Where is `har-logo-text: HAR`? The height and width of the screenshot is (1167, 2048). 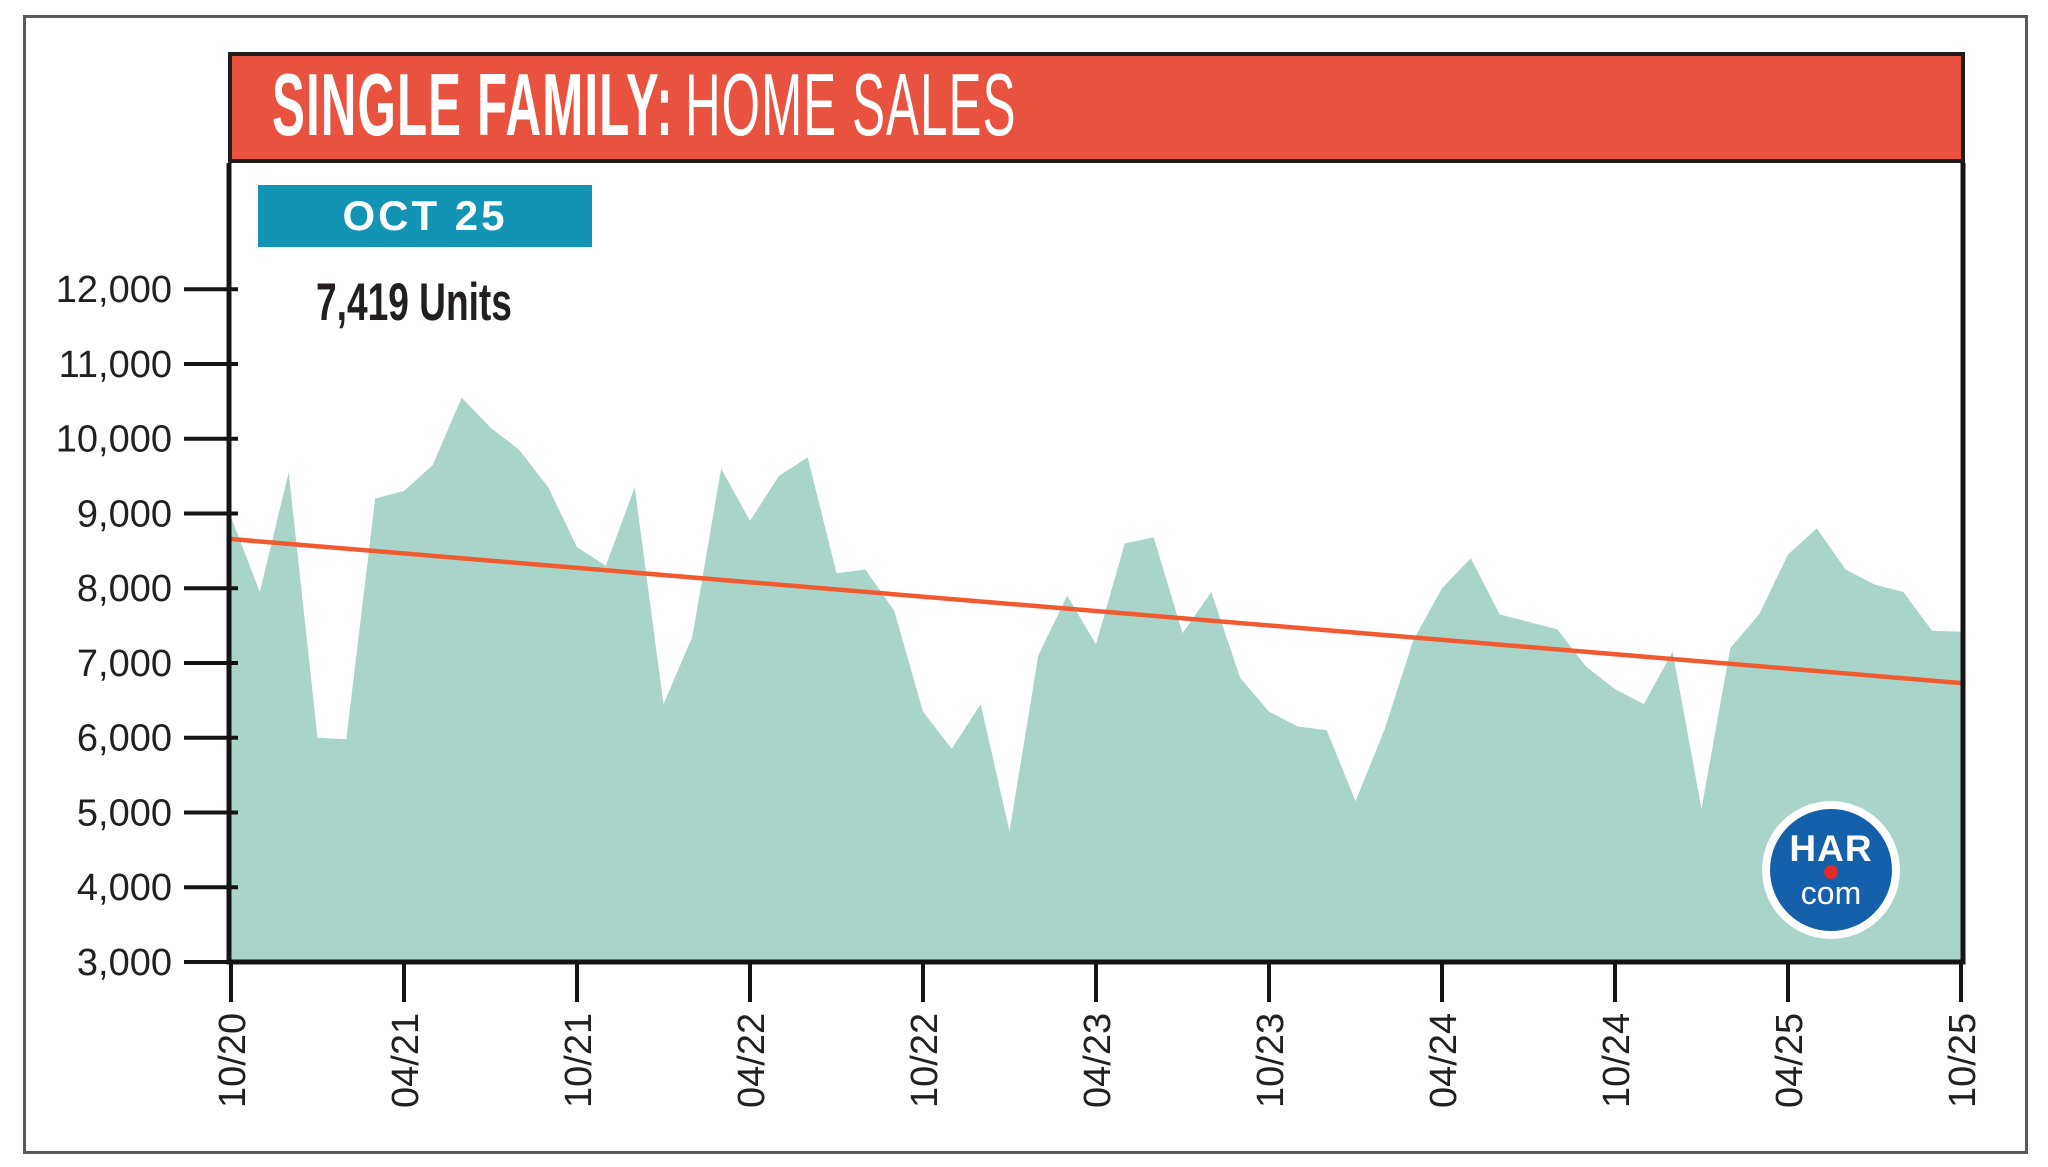
har-logo-text: HAR is located at coordinates (1831, 848).